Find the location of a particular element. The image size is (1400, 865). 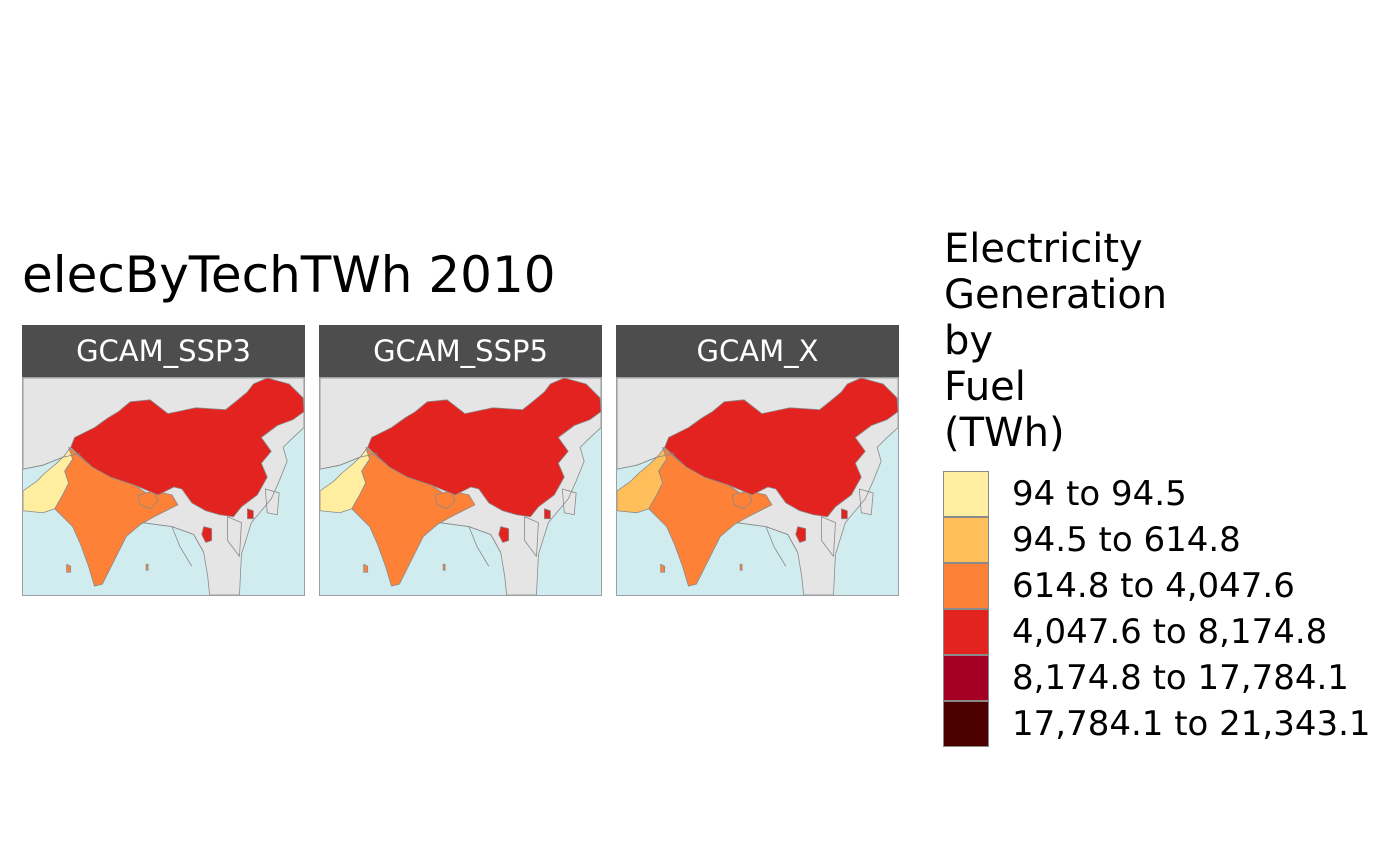

map-title: elecByTechTWh 2010 is located at coordinates (289, 275).